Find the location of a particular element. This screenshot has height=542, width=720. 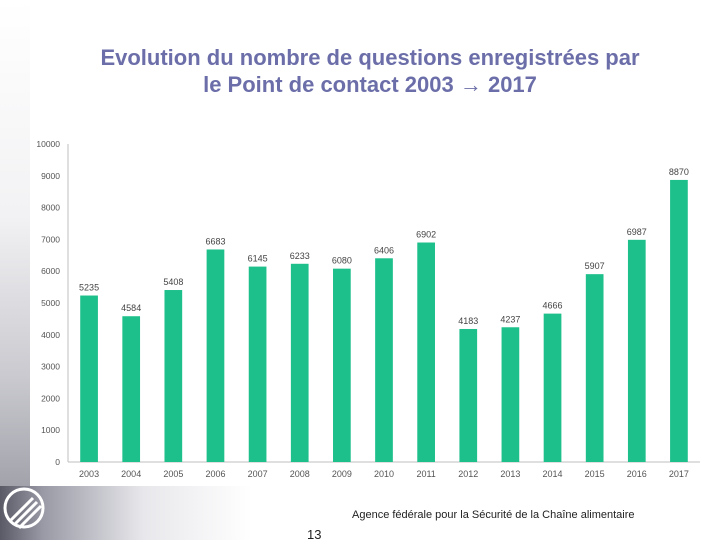

x-tick-label-2005: 2005 is located at coordinates (173, 474).